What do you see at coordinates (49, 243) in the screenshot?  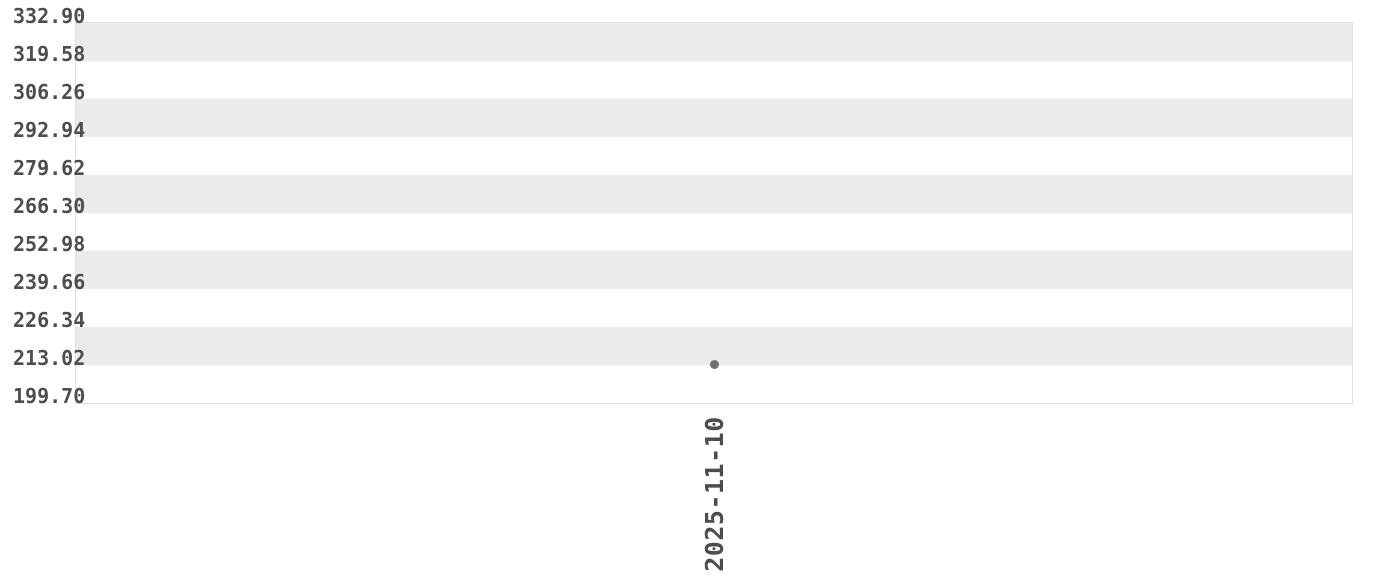 I see `y-tick-label: 252.98` at bounding box center [49, 243].